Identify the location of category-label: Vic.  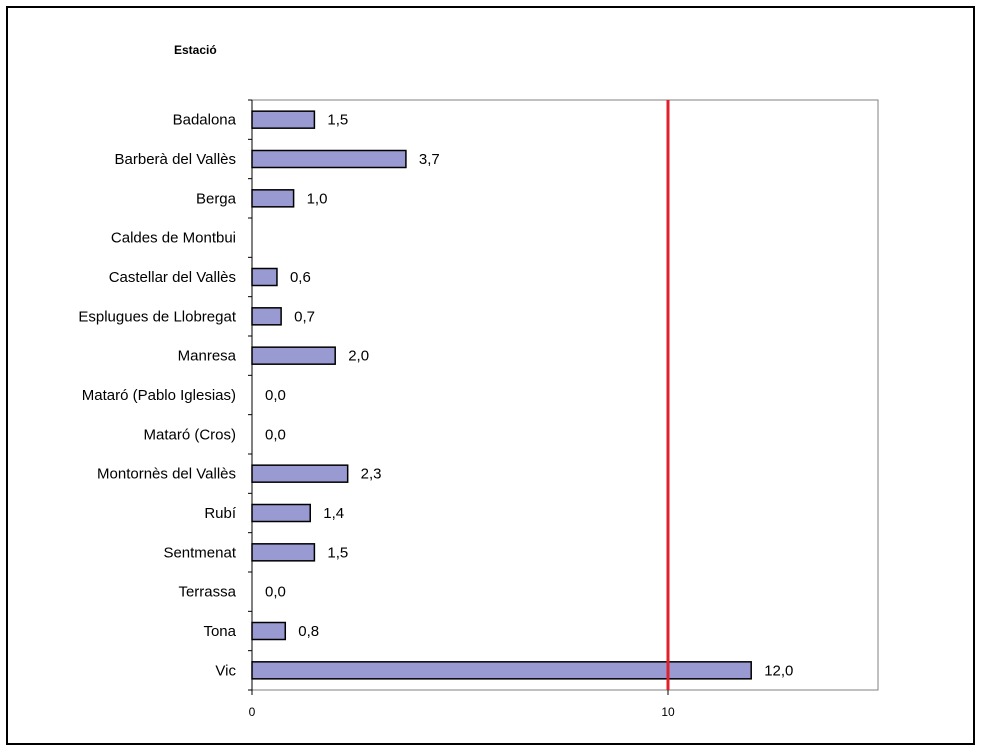
(225, 670).